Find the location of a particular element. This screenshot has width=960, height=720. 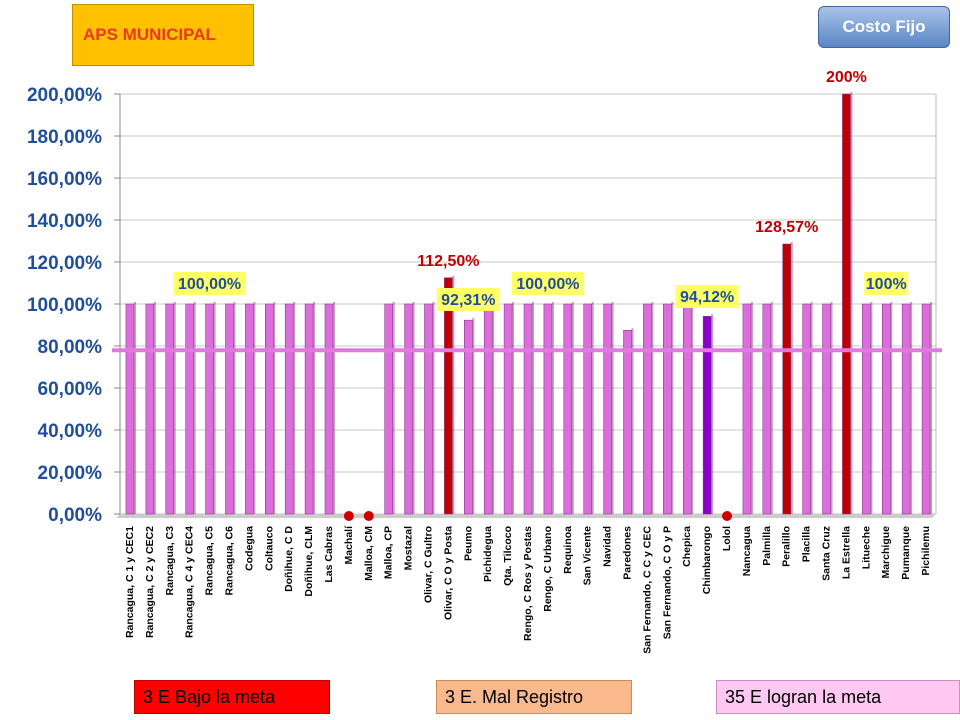

legend-bad-record: 3 E. Mal Registro is located at coordinates (534, 697).